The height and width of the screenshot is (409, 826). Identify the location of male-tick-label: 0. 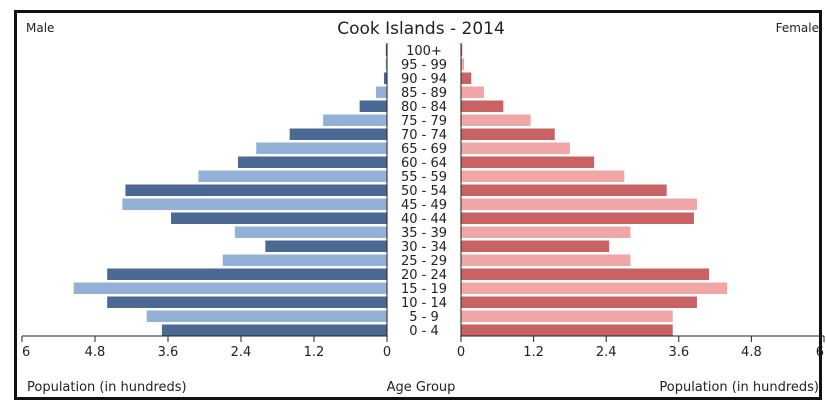
(387, 352).